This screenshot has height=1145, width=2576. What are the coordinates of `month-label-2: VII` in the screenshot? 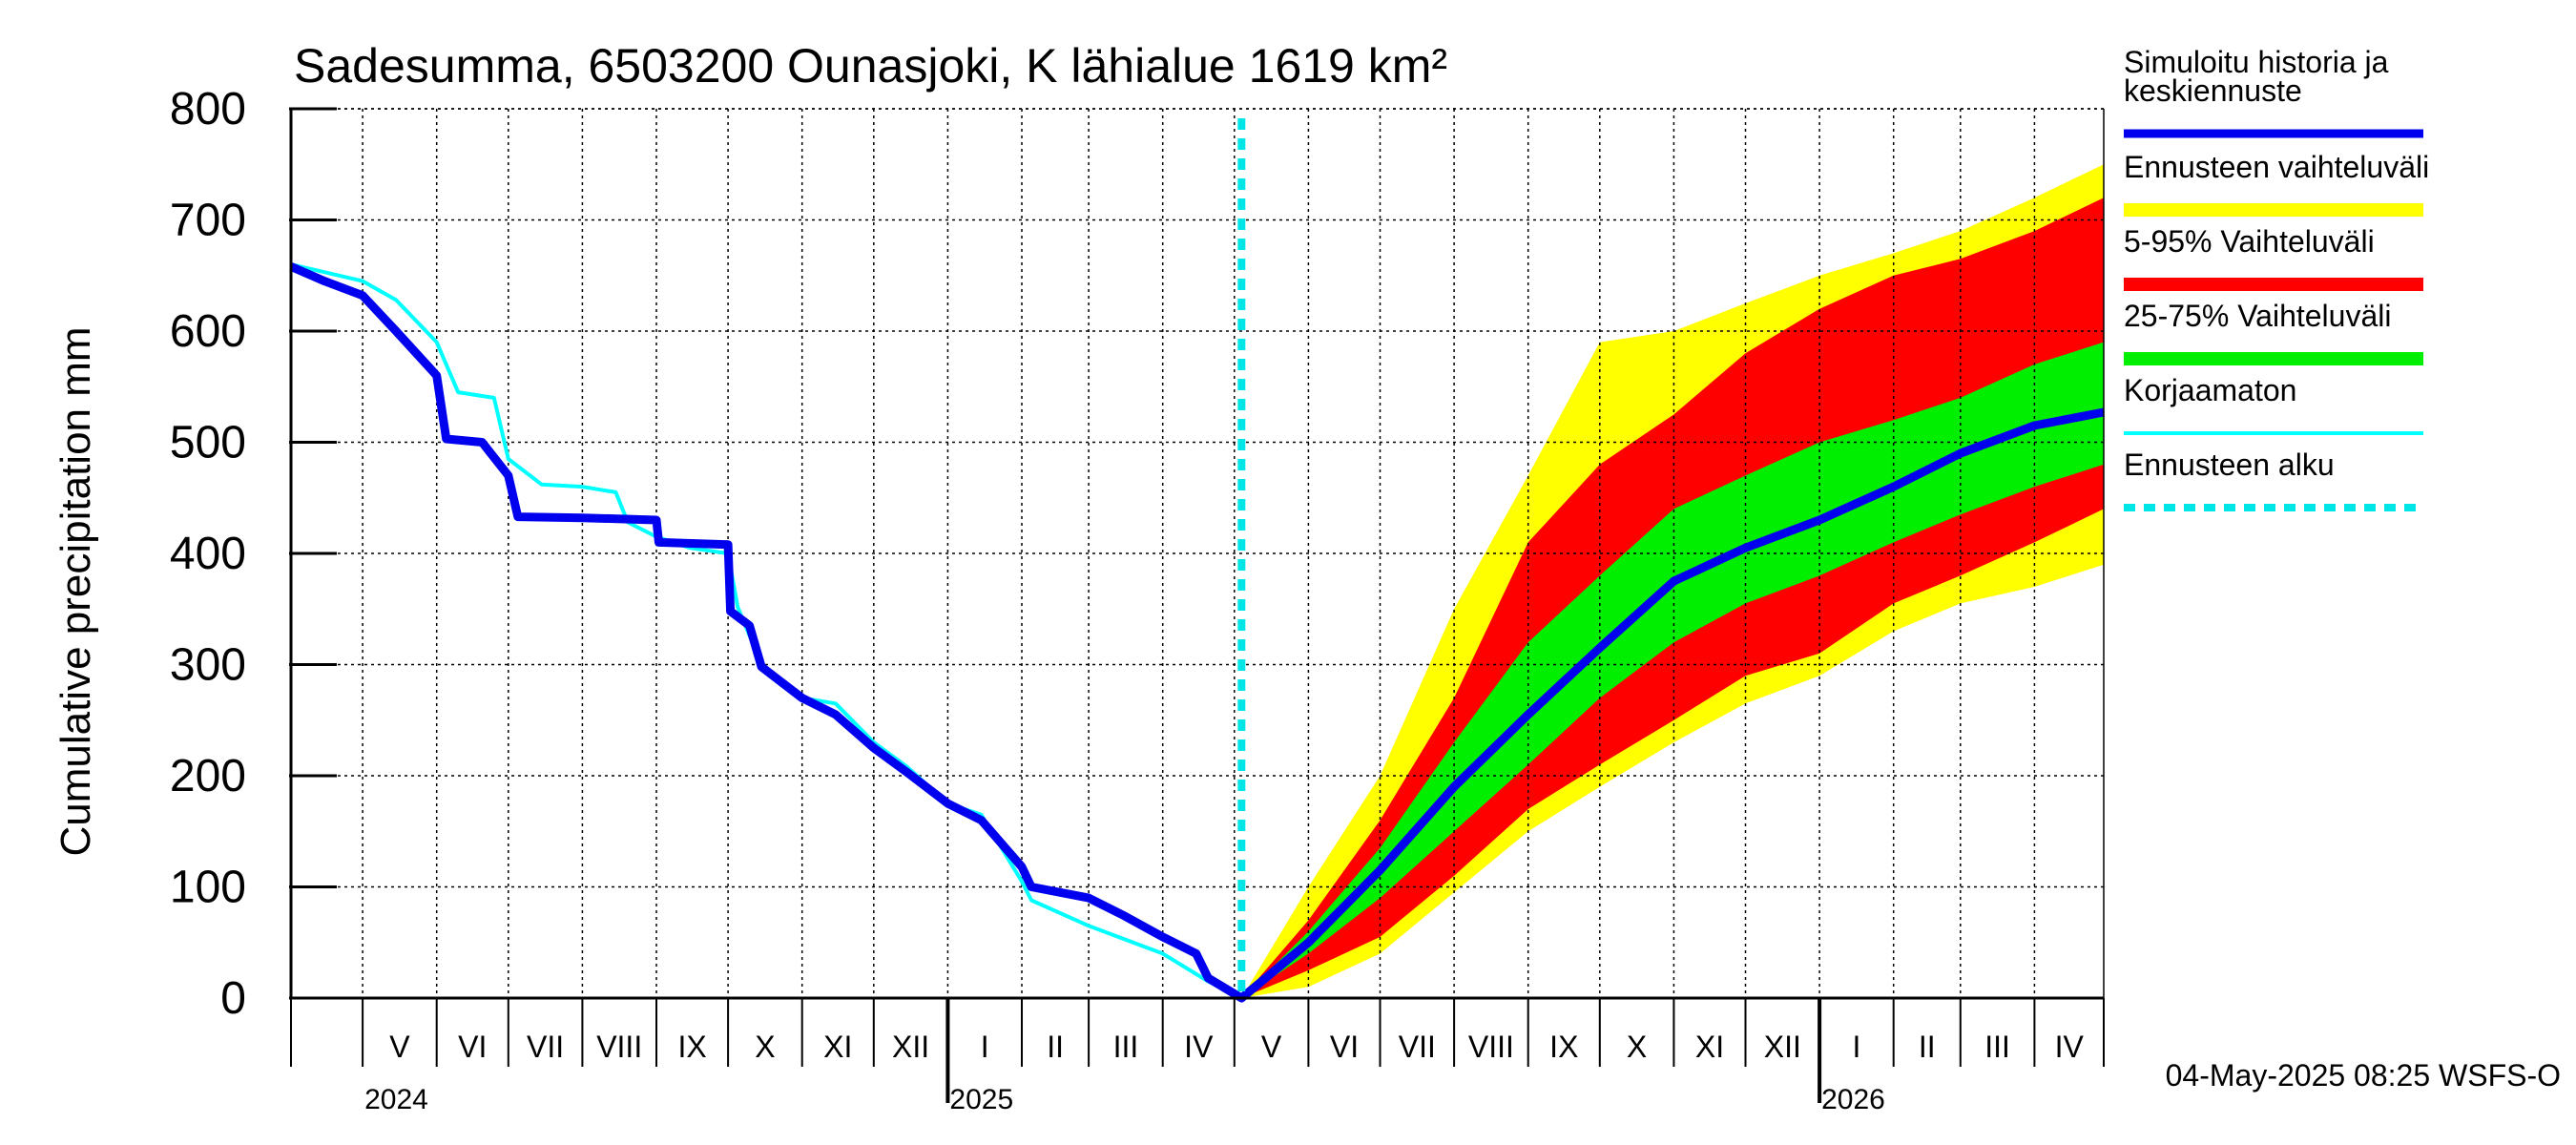 It's located at (545, 1047).